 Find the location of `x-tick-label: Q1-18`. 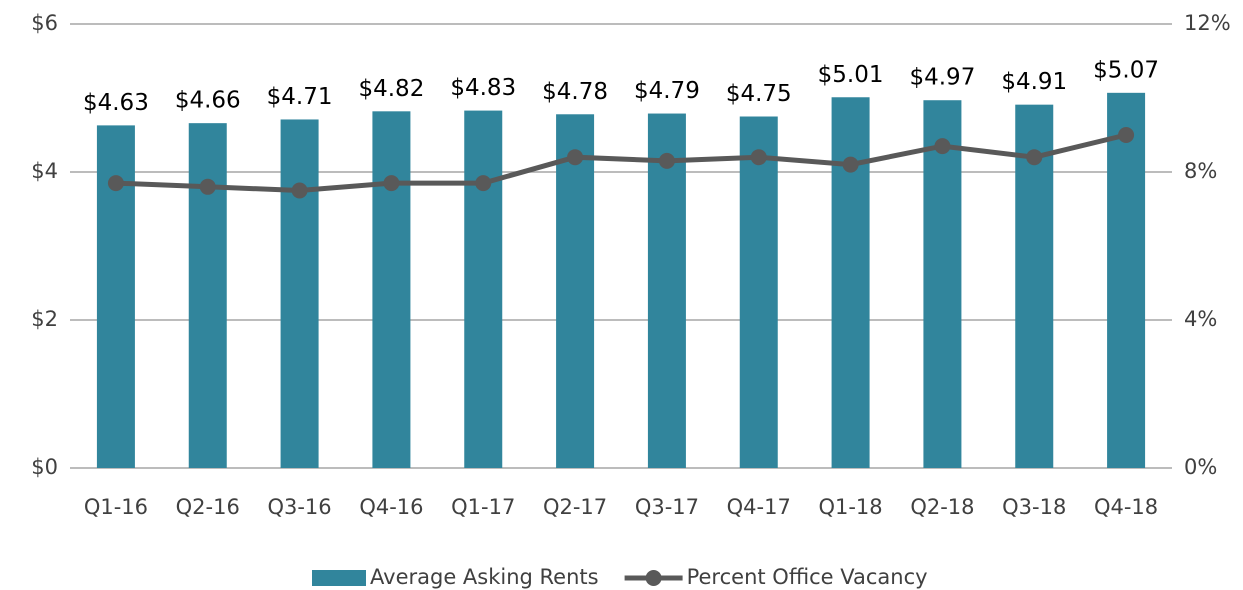

x-tick-label: Q1-18 is located at coordinates (850, 507).